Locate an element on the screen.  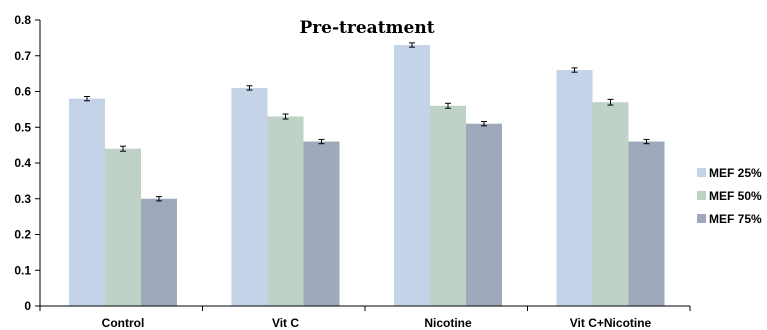
legend-item: MEF 50% is located at coordinates (729, 196).